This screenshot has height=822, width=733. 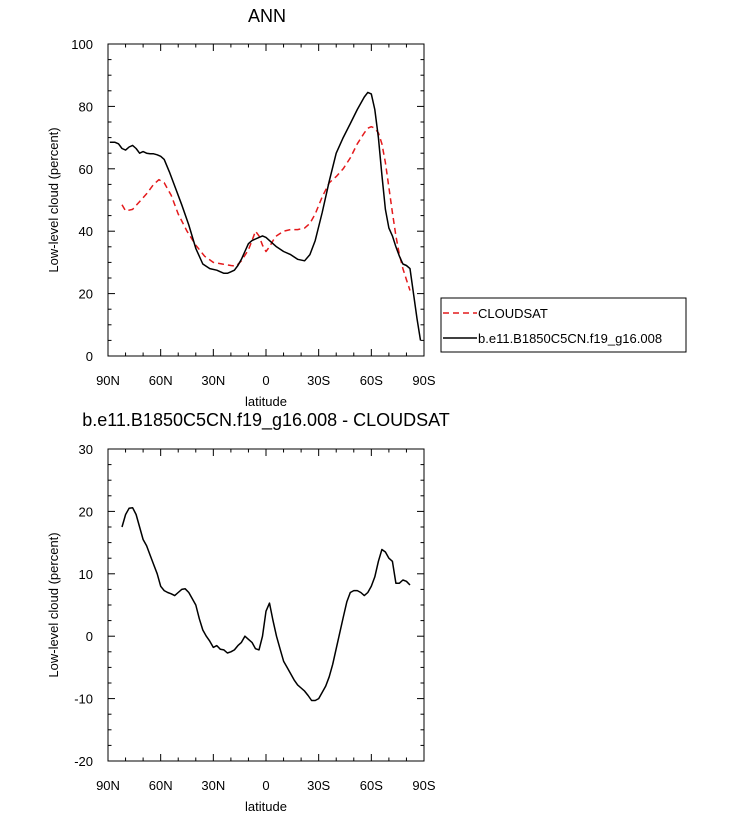 I want to click on bottom-xtick-label: 60S, so click(x=371, y=785).